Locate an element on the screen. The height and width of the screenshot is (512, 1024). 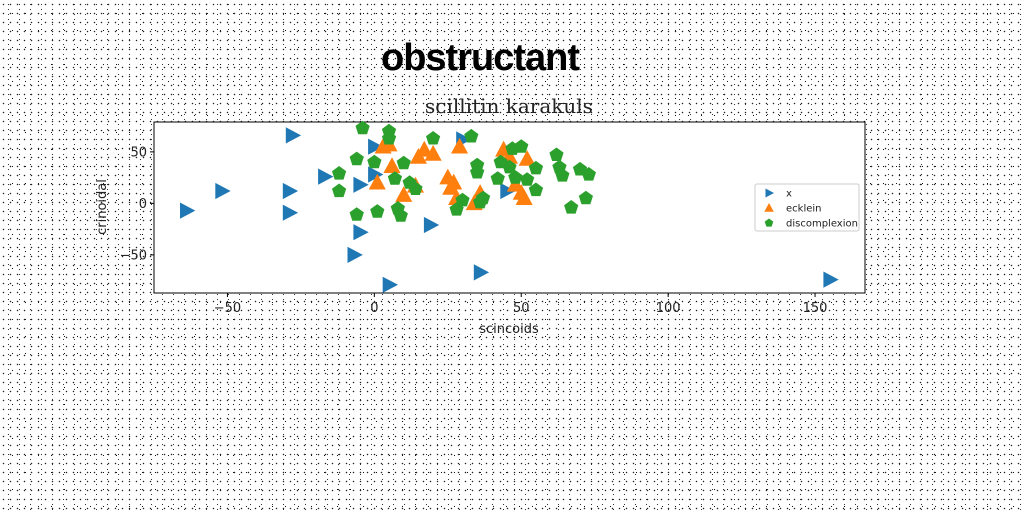
y-axis: −50 0 50 is located at coordinates (137, 204).